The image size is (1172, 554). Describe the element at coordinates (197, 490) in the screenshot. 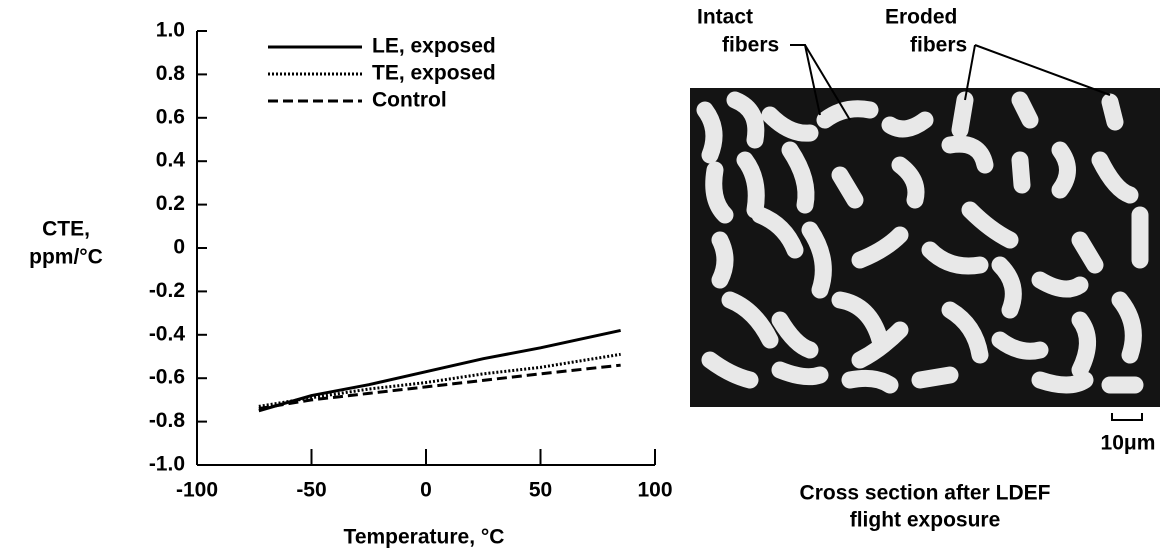

I see `x-tick-label: -100` at that location.